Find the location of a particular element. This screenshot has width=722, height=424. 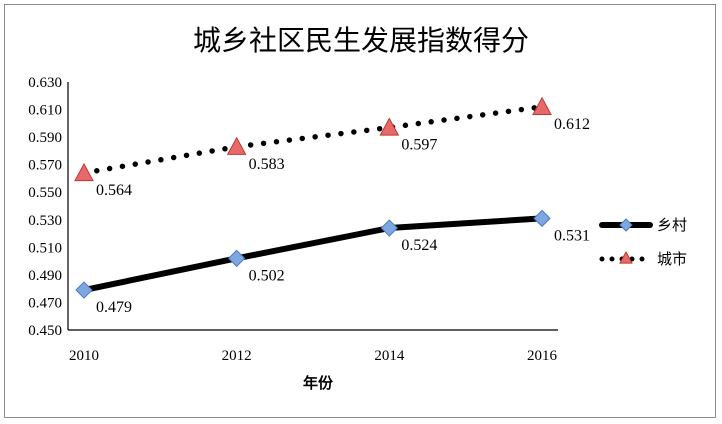

data-label: 0.597 is located at coordinates (419, 144).